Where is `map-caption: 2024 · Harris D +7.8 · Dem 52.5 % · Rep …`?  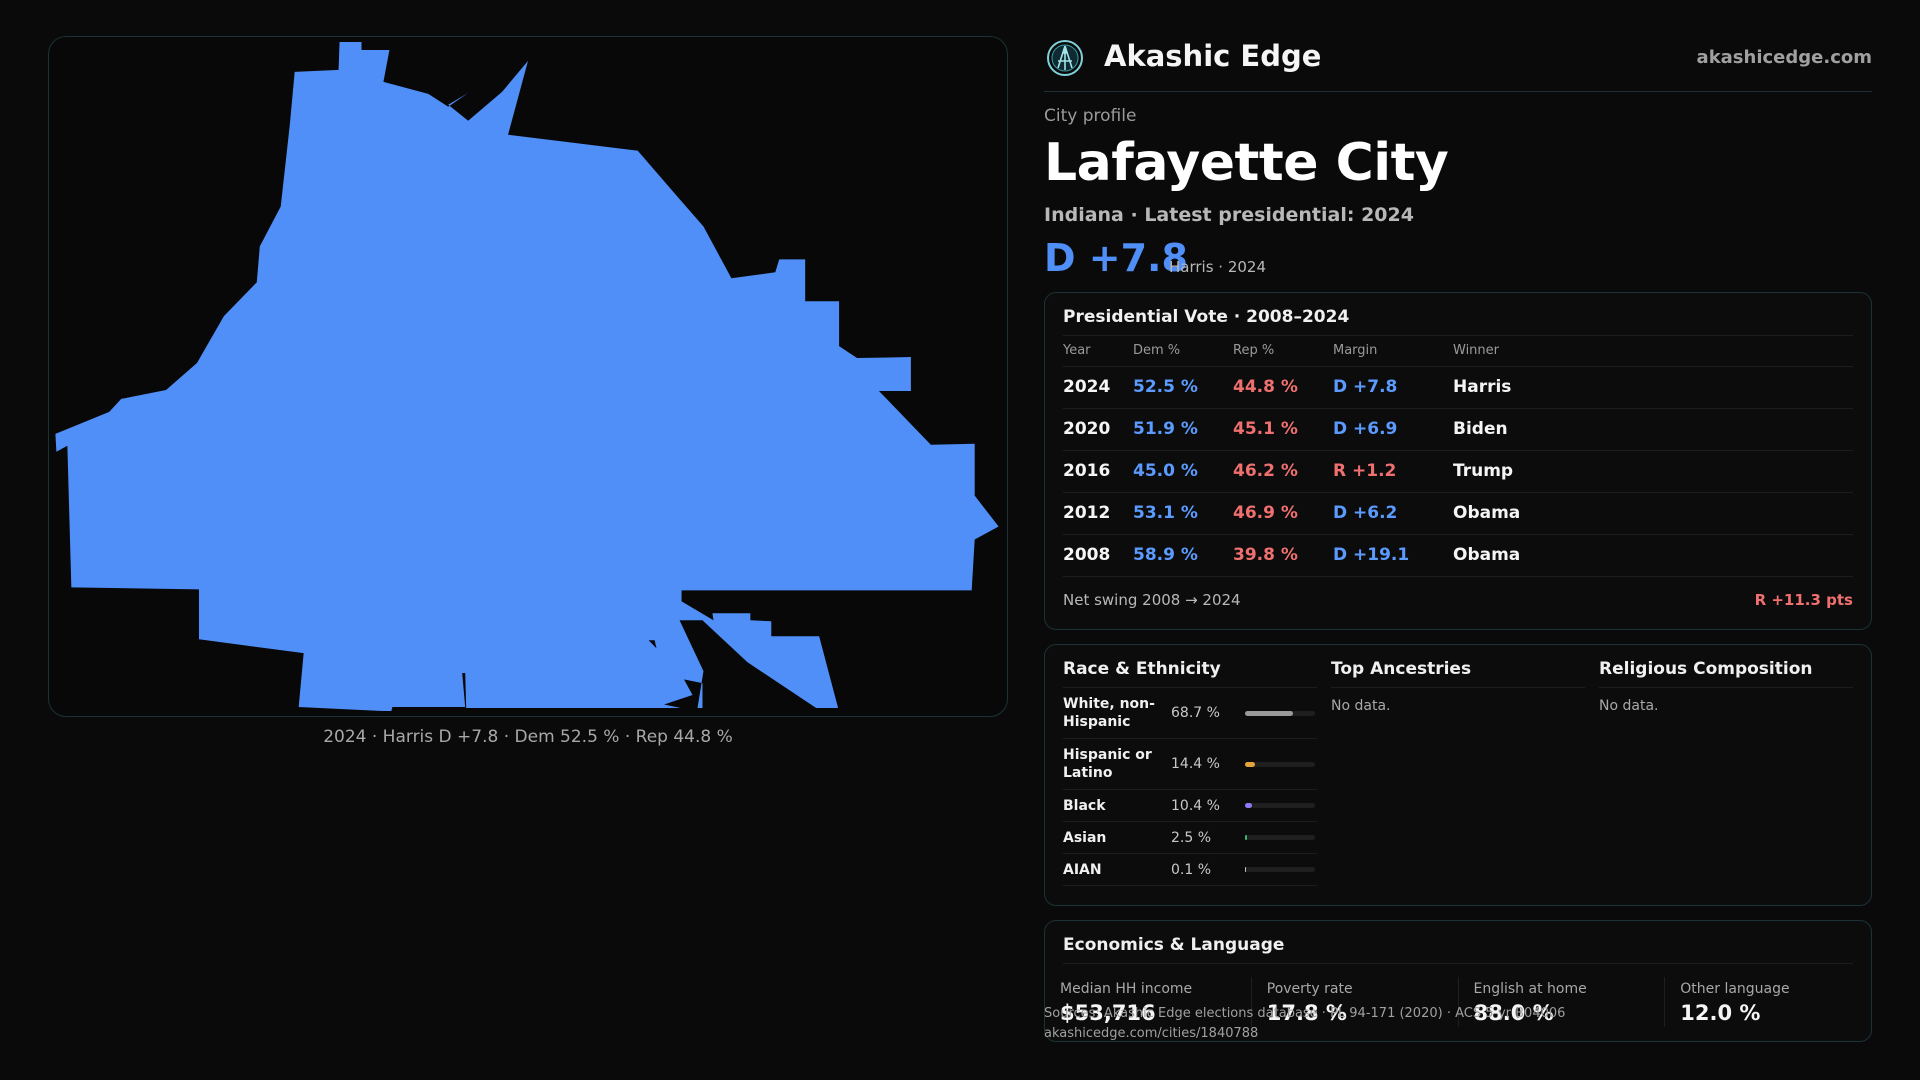 map-caption: 2024 · Harris D +7.8 · Dem 52.5 % · Rep … is located at coordinates (528, 737).